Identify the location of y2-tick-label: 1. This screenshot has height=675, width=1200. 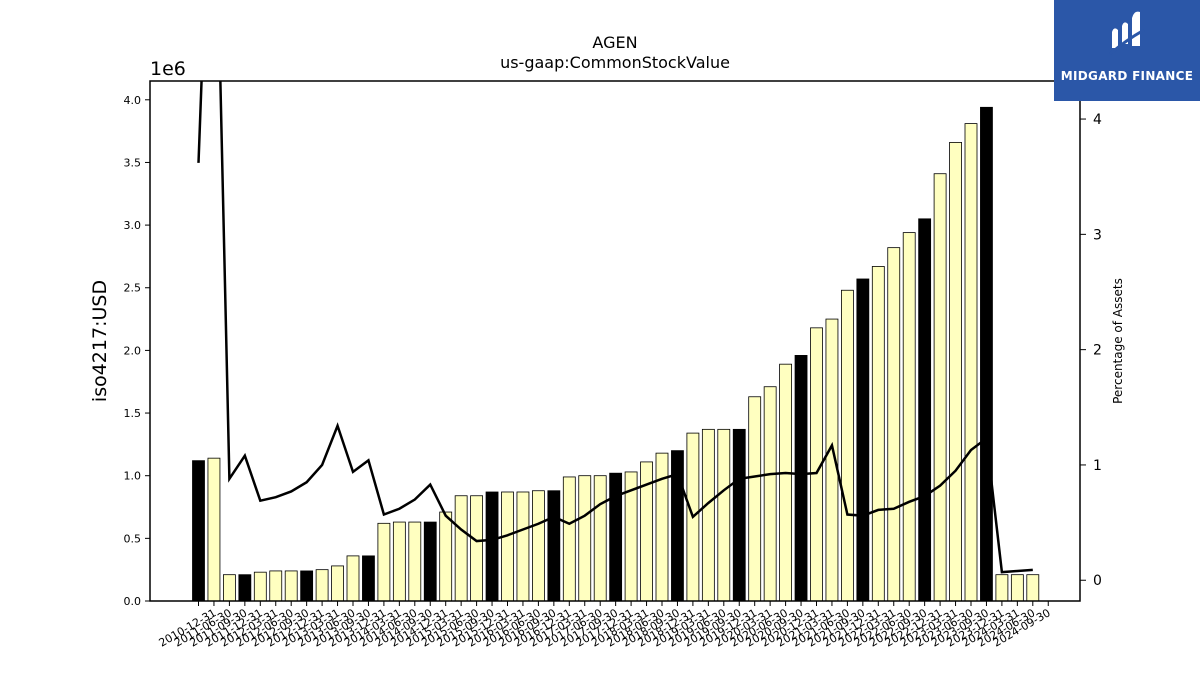
(1097, 466).